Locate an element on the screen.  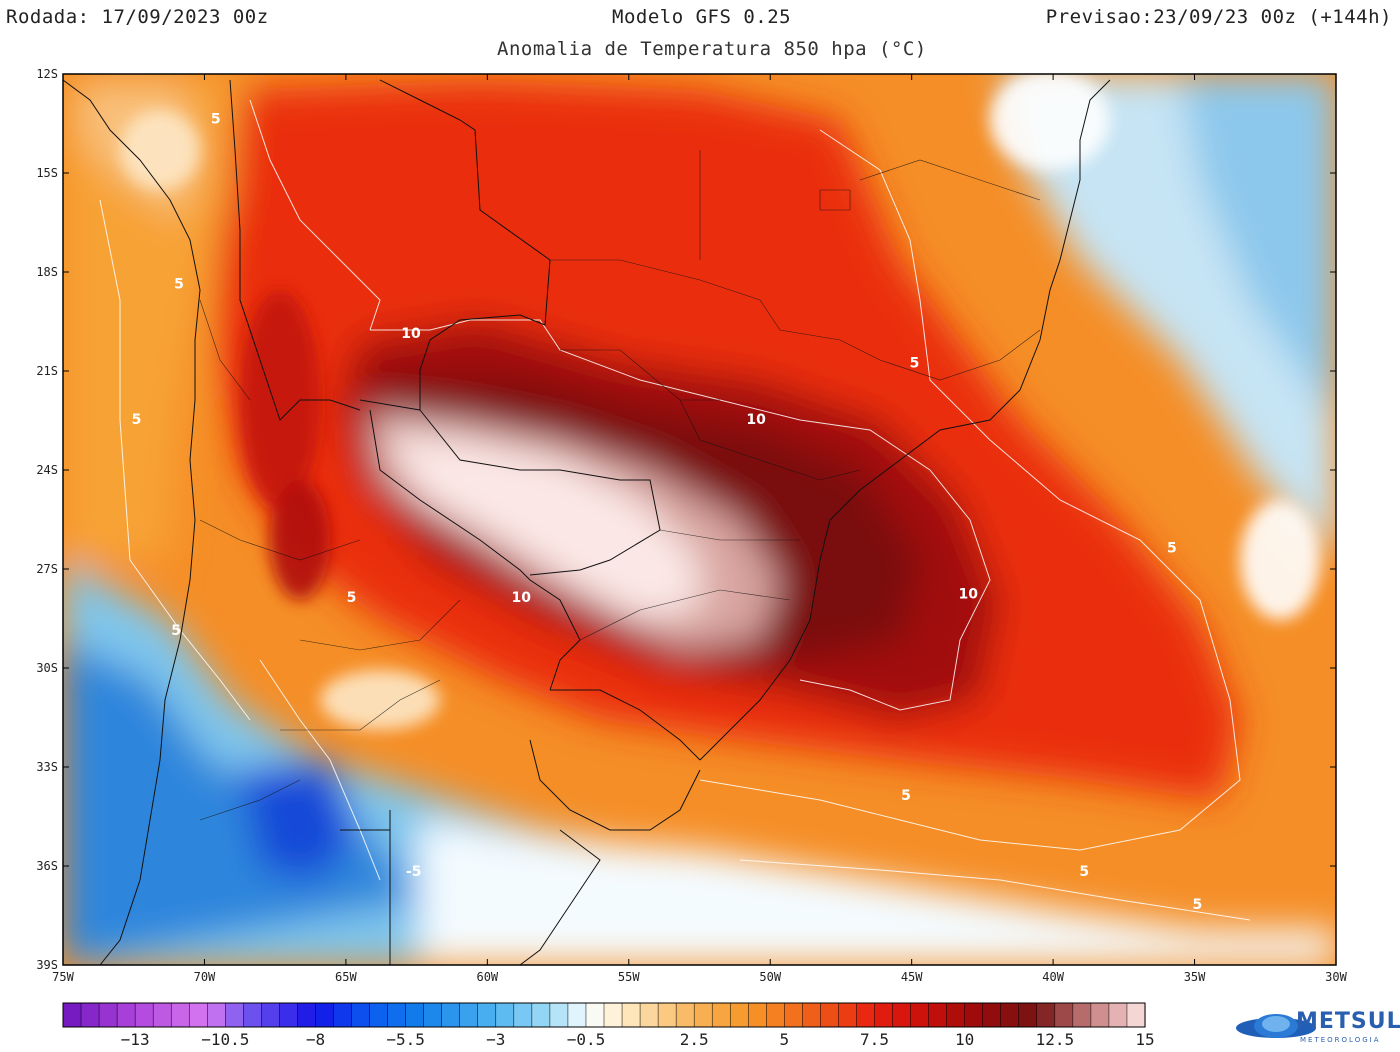
lon-label: 30W is located at coordinates (1336, 977).